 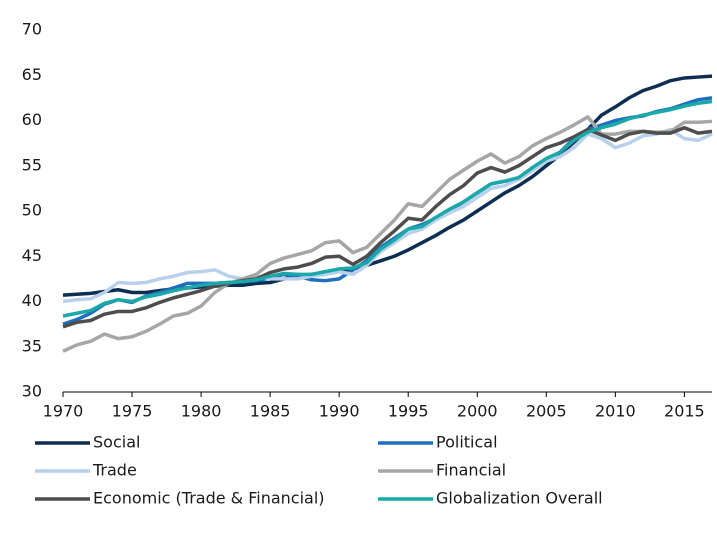 What do you see at coordinates (32, 29) in the screenshot?
I see `y-tick-label: 70` at bounding box center [32, 29].